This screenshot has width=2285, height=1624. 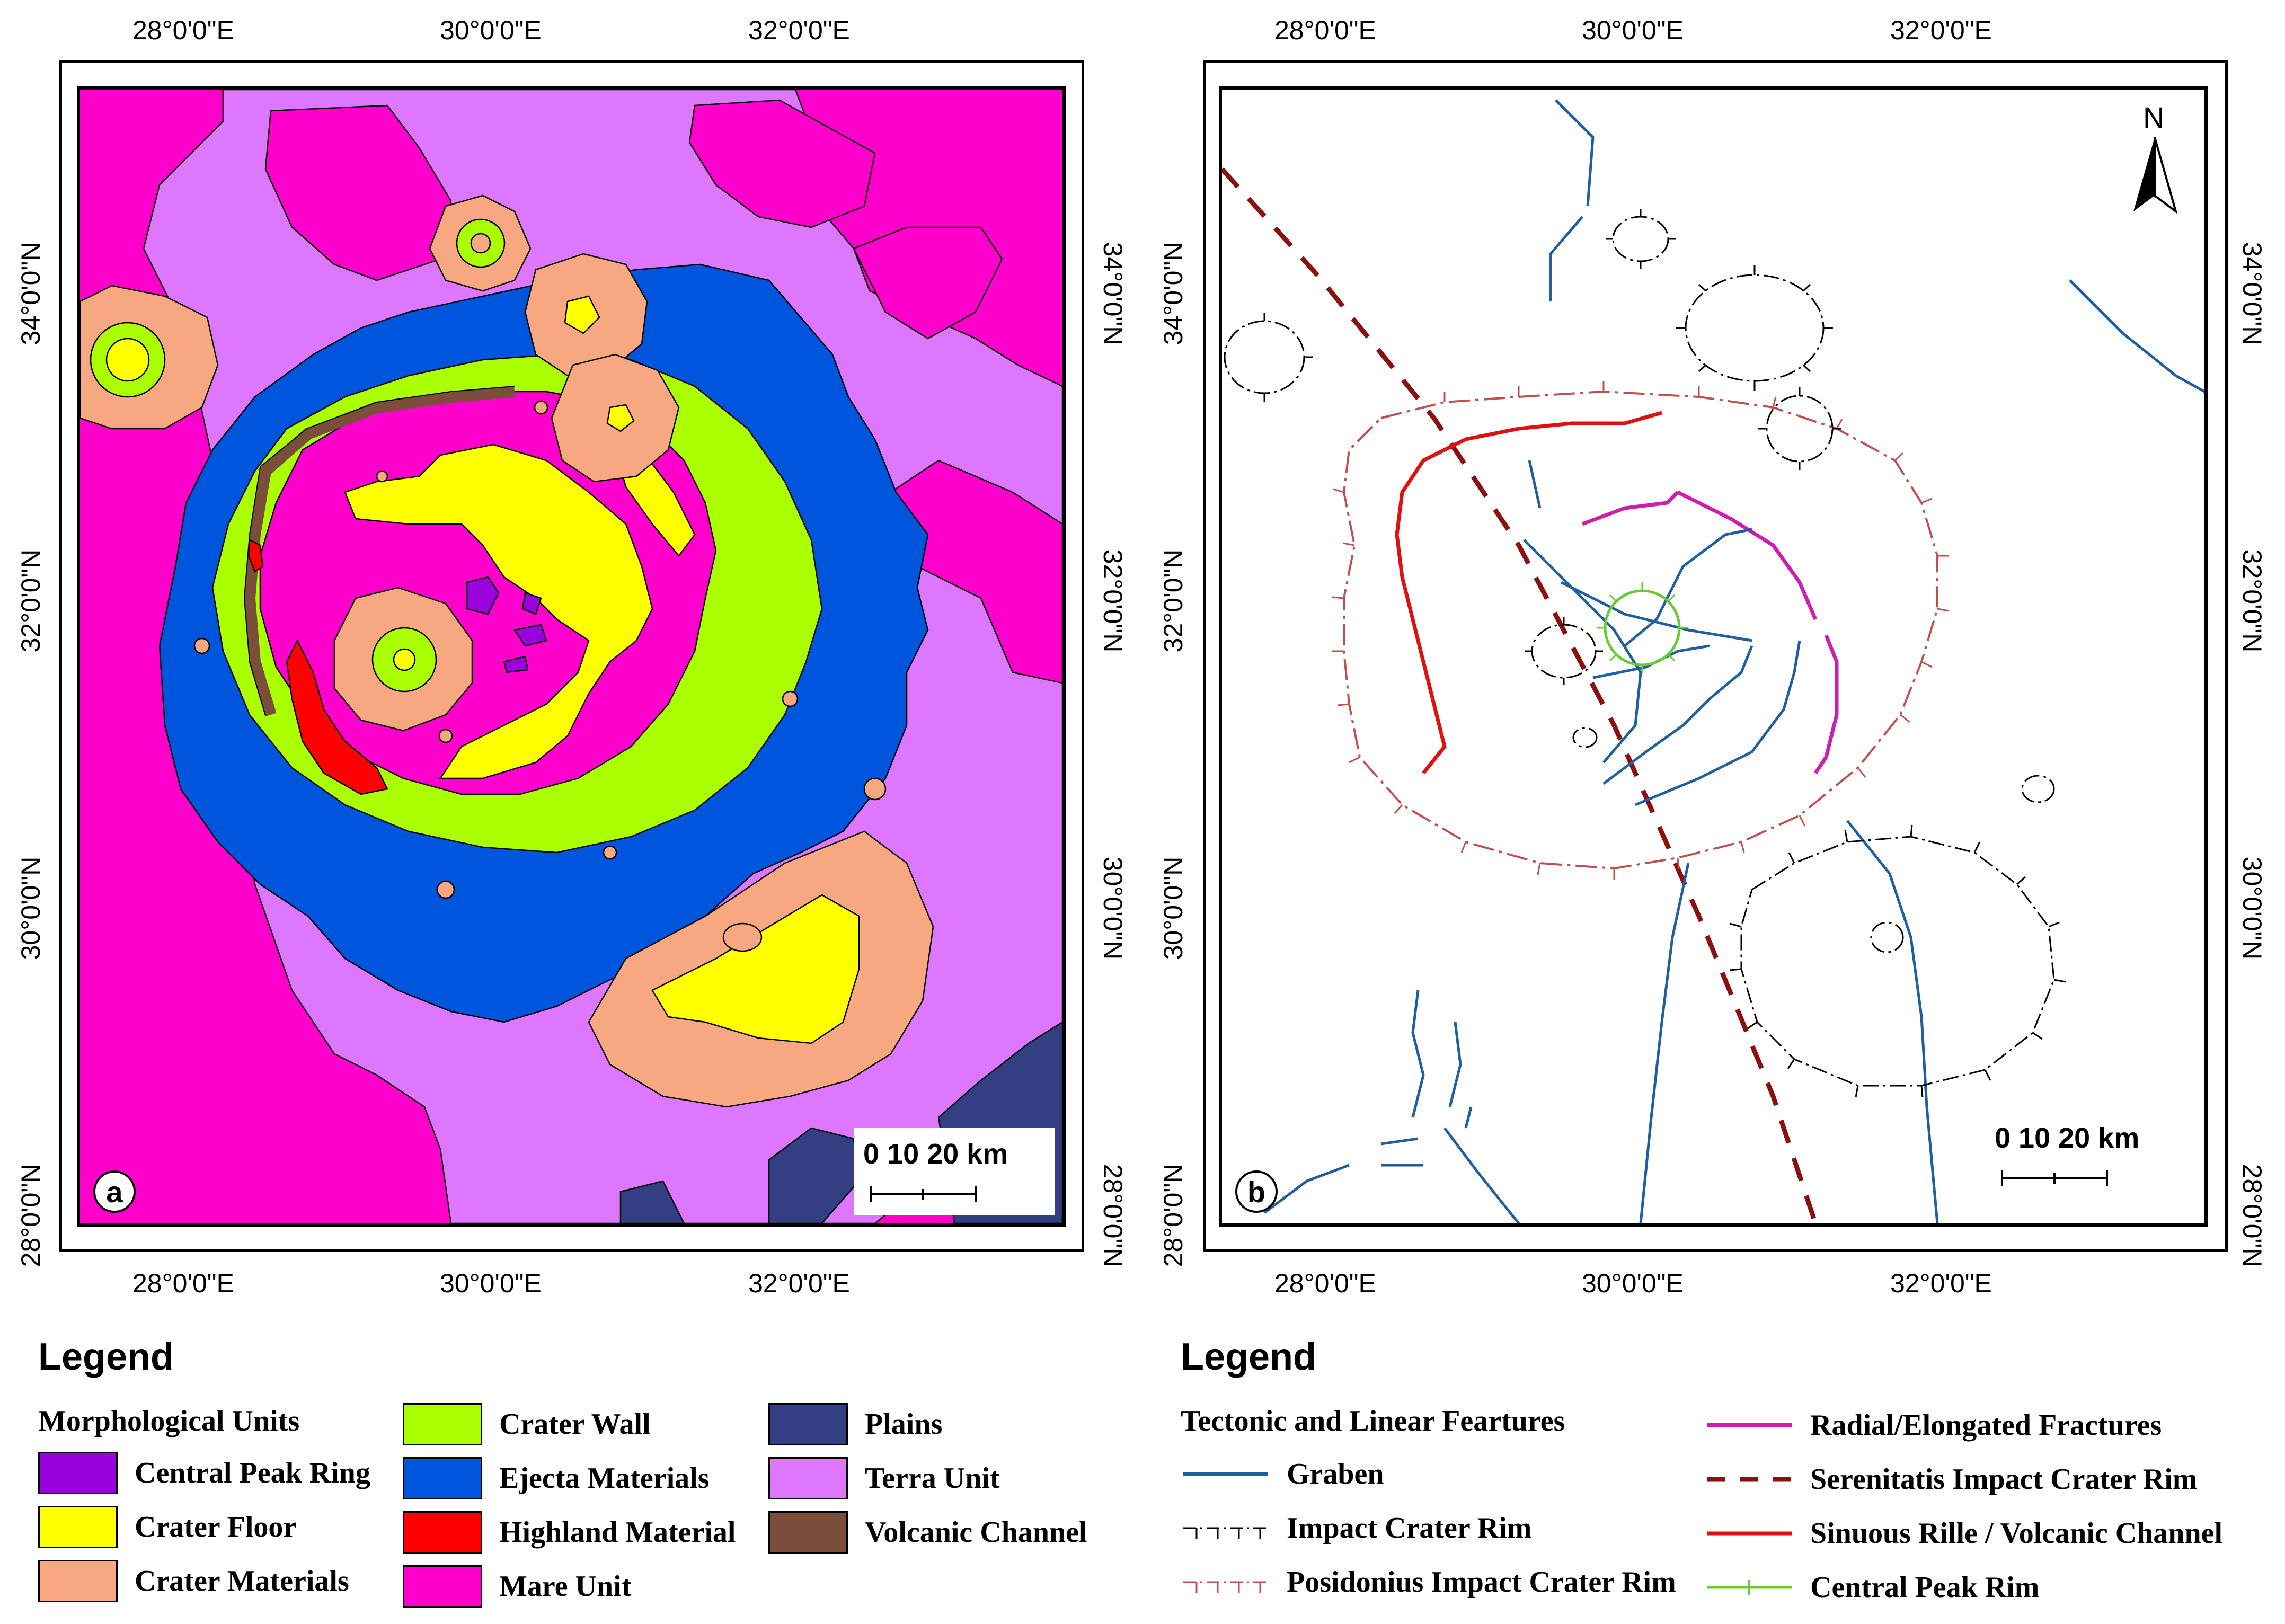 I want to click on mare-east-patch, so click(x=928, y=283).